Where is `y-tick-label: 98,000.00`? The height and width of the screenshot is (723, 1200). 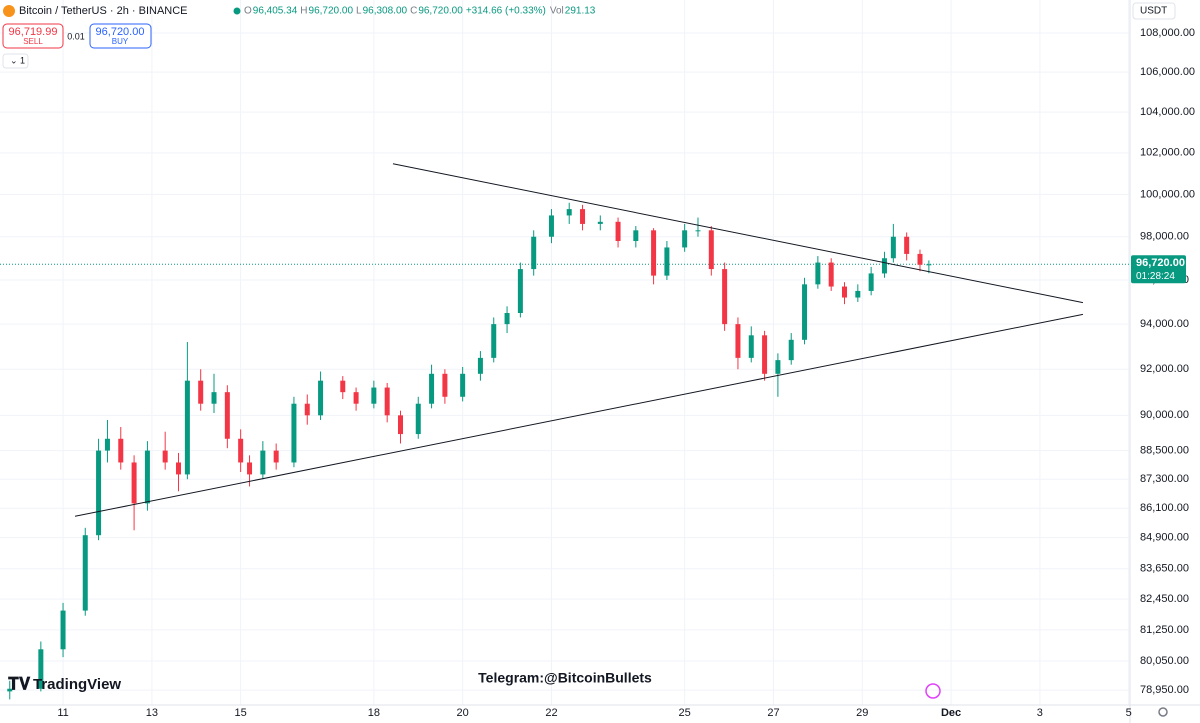 y-tick-label: 98,000.00 is located at coordinates (1164, 237).